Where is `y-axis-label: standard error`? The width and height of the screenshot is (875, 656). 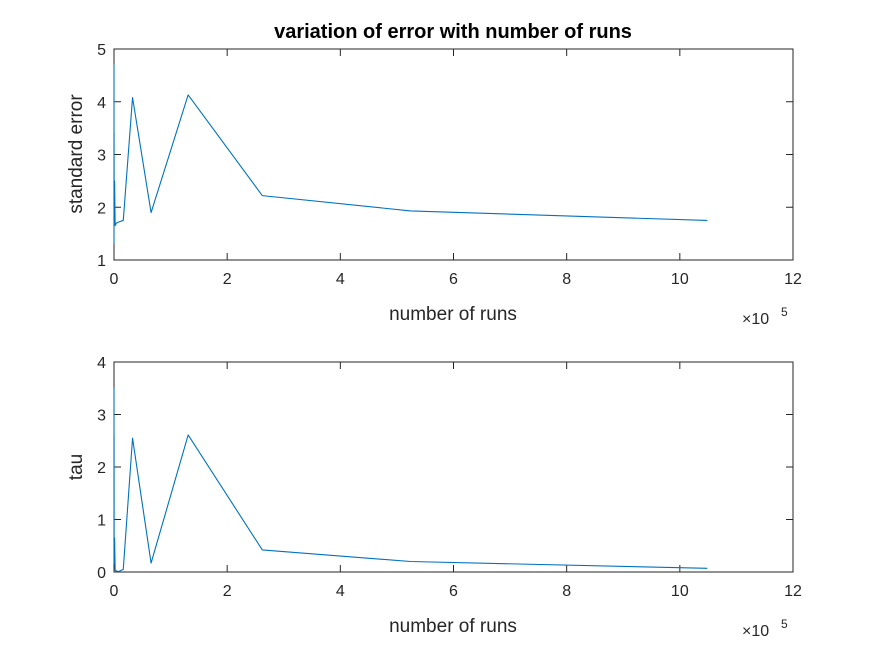 y-axis-label: standard error is located at coordinates (76, 154).